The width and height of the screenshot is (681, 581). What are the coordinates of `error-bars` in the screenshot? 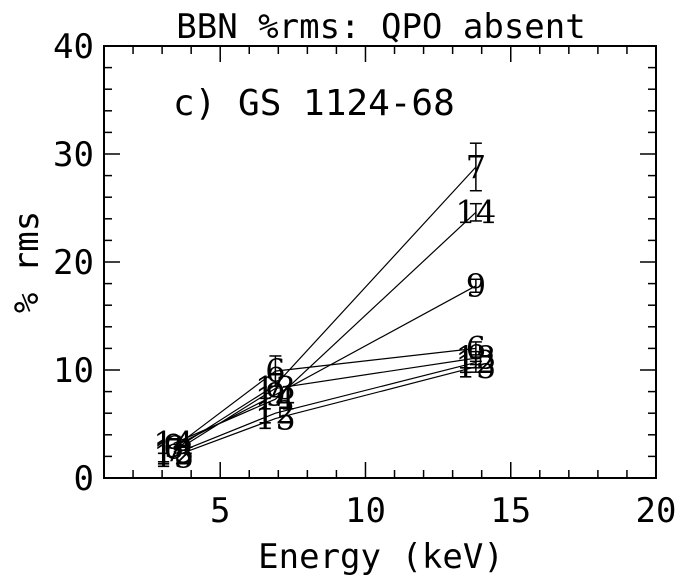 It's located at (375, 264).